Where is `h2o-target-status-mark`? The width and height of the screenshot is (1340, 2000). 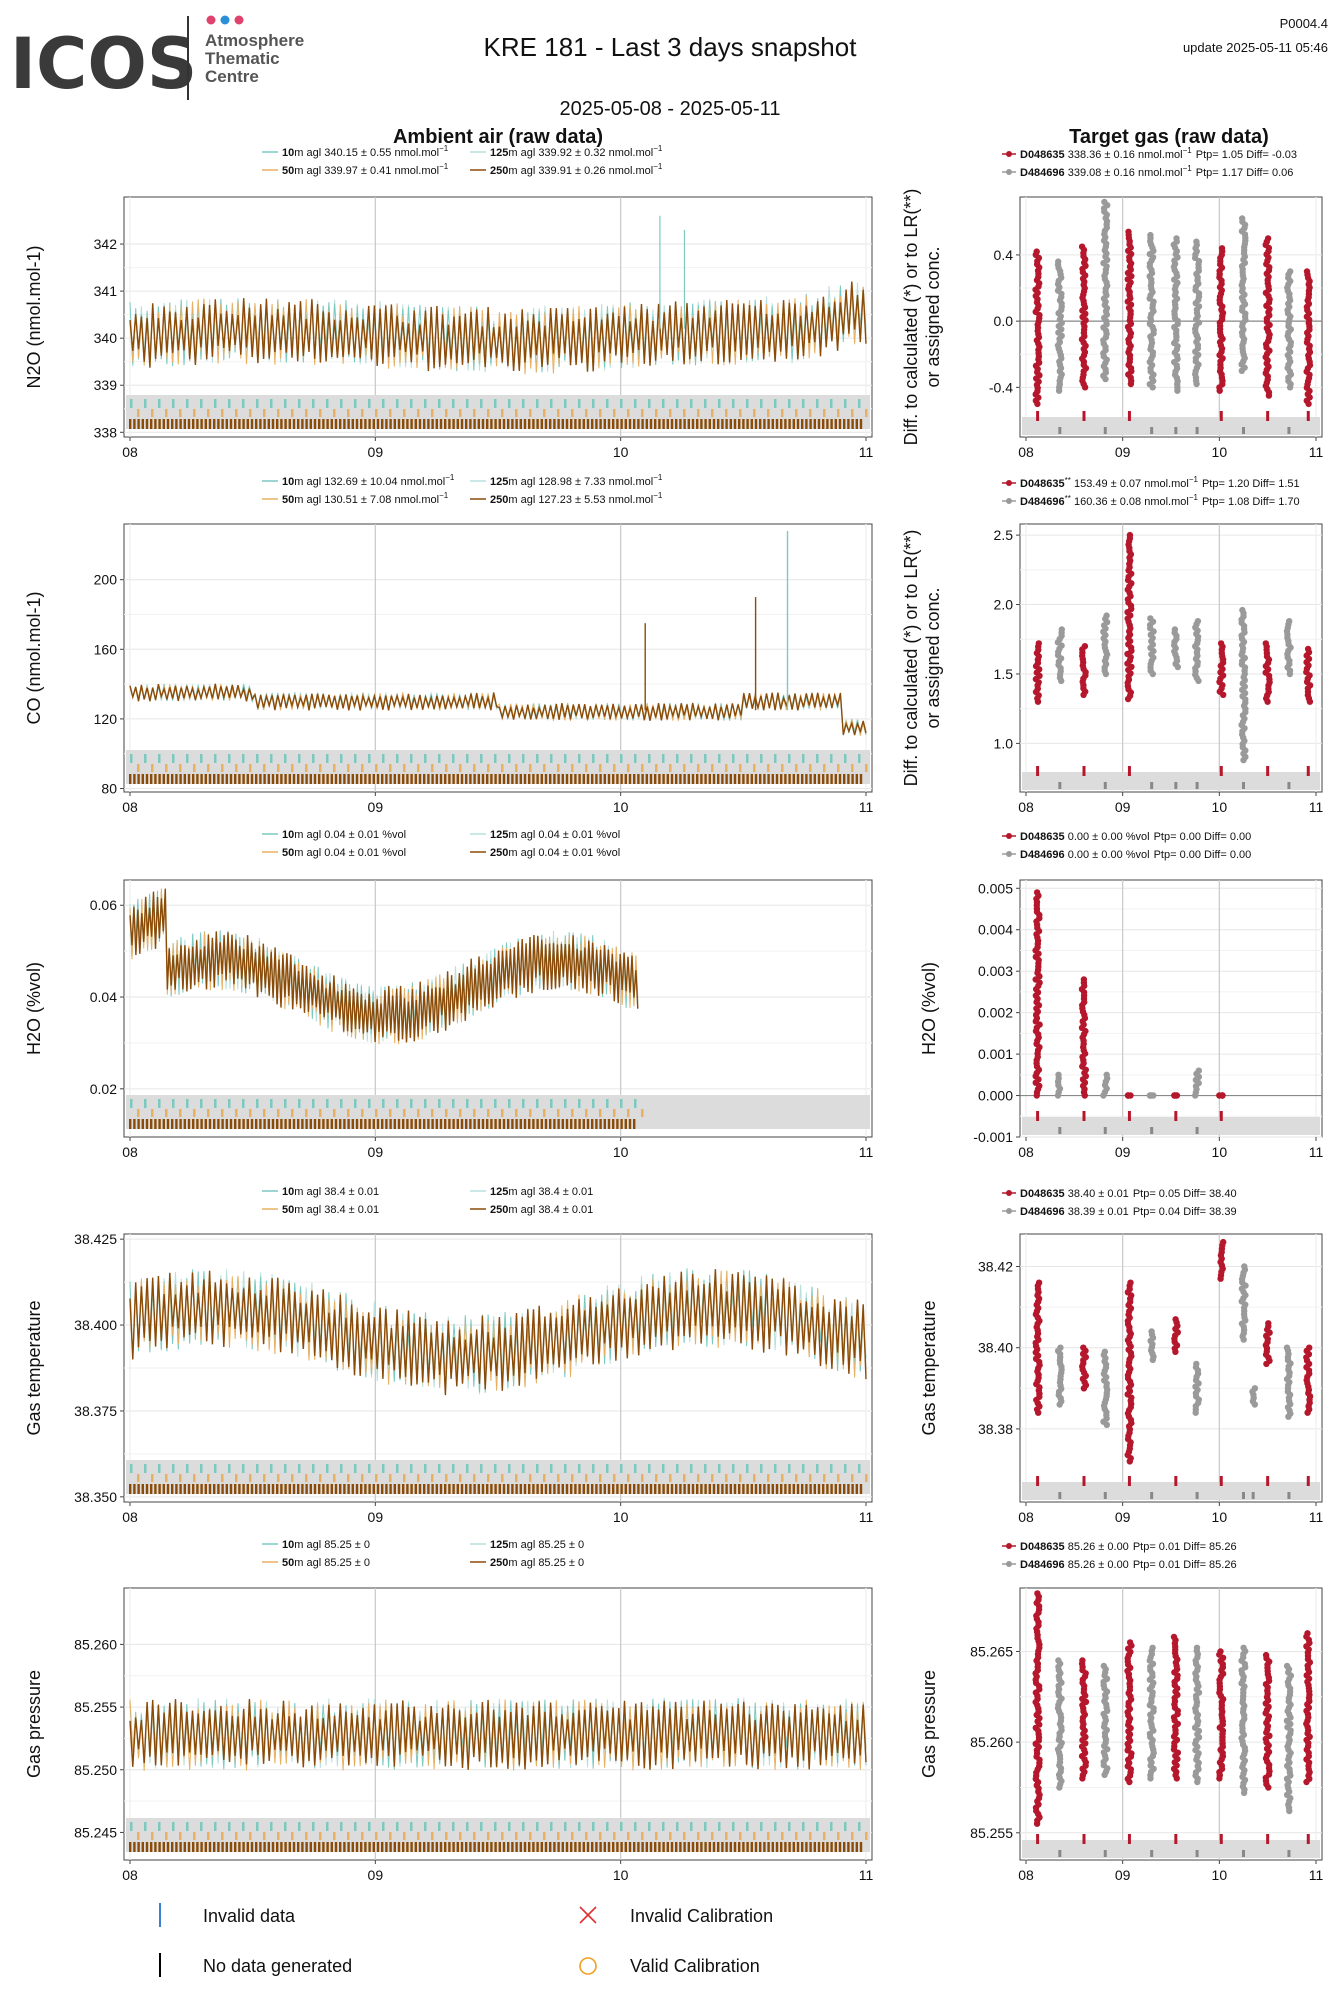
h2o-target-status-mark is located at coordinates (1060, 1130).